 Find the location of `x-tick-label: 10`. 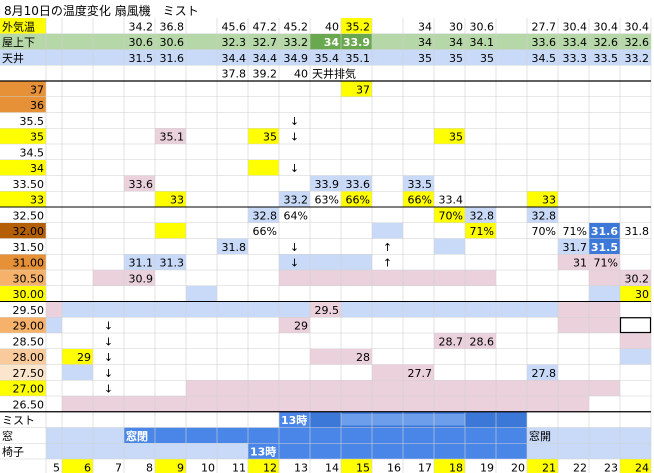

x-tick-label: 10 is located at coordinates (208, 467).